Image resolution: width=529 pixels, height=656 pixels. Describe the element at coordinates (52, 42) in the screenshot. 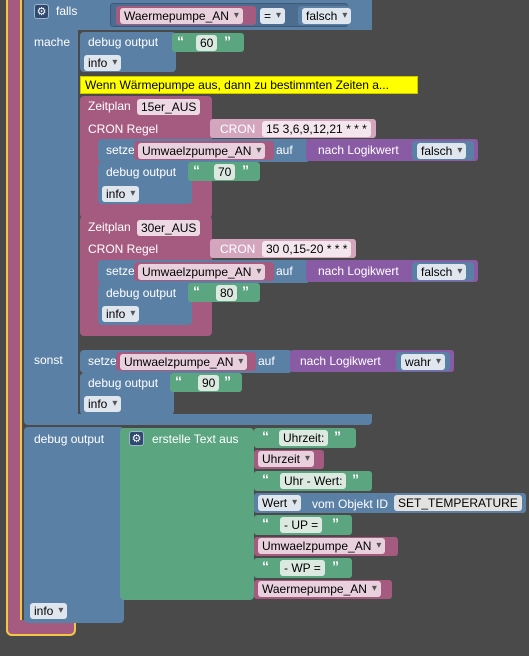

I see `then-label: mache` at that location.